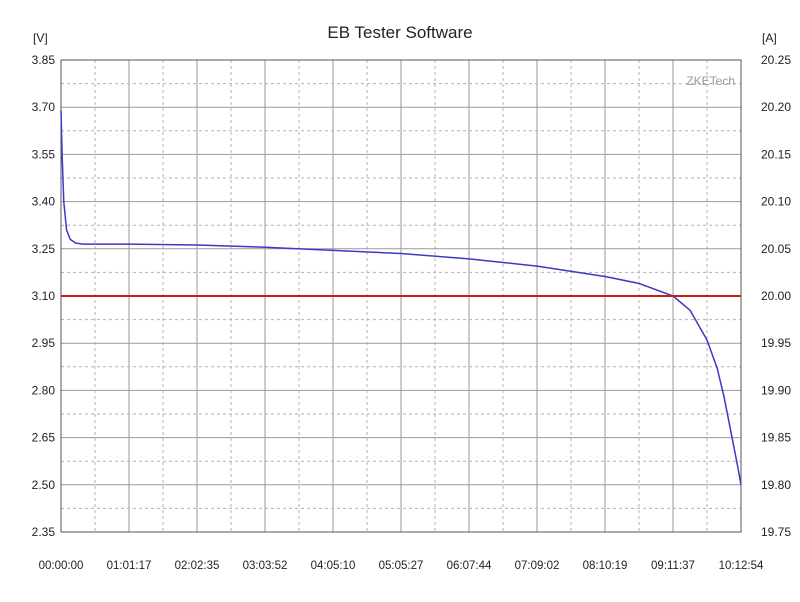 The width and height of the screenshot is (800, 602). I want to click on y-left-unit-label: [V], so click(40, 38).